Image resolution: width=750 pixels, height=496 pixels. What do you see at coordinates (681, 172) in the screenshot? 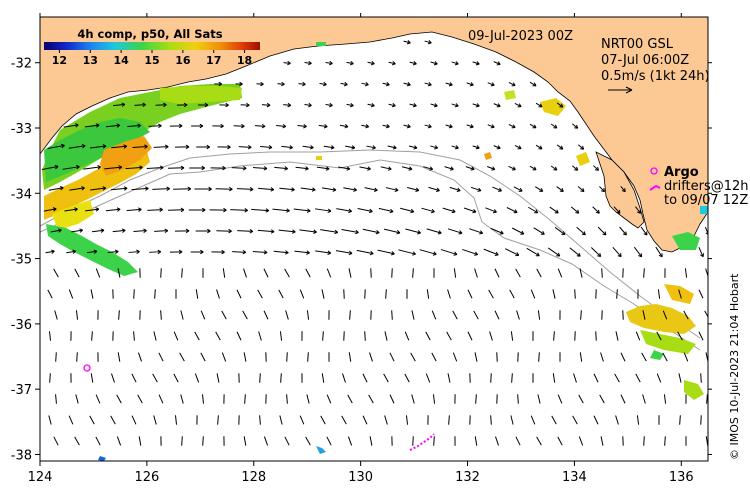
I see `argo-title: Argo` at bounding box center [681, 172].